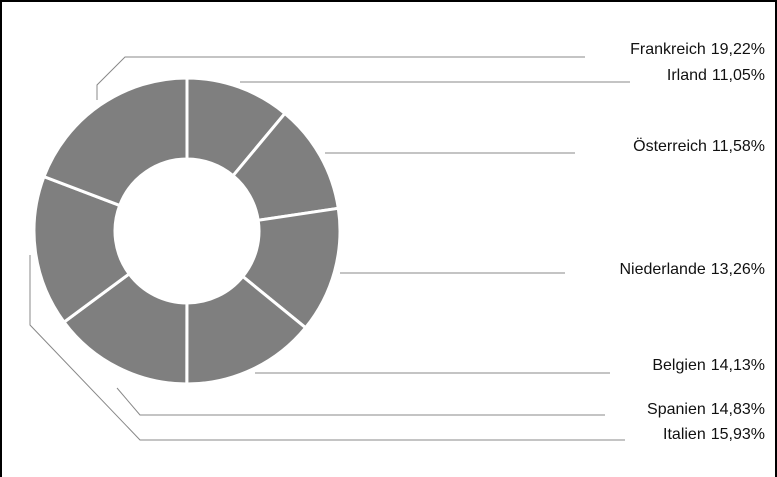 The image size is (777, 477). I want to click on slice-value: 13,26%, so click(738, 269).